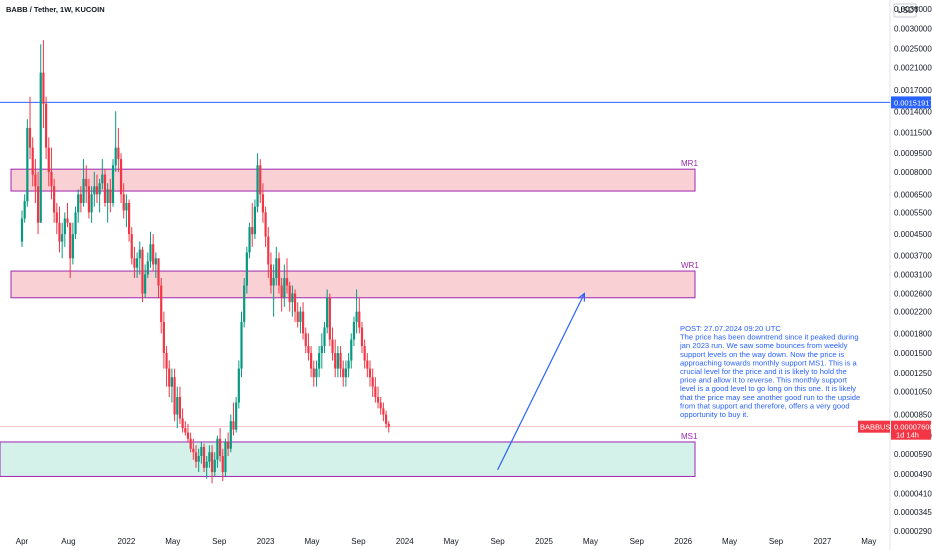 Image resolution: width=932 pixels, height=550 pixels. I want to click on zone-mr1, so click(353, 180).